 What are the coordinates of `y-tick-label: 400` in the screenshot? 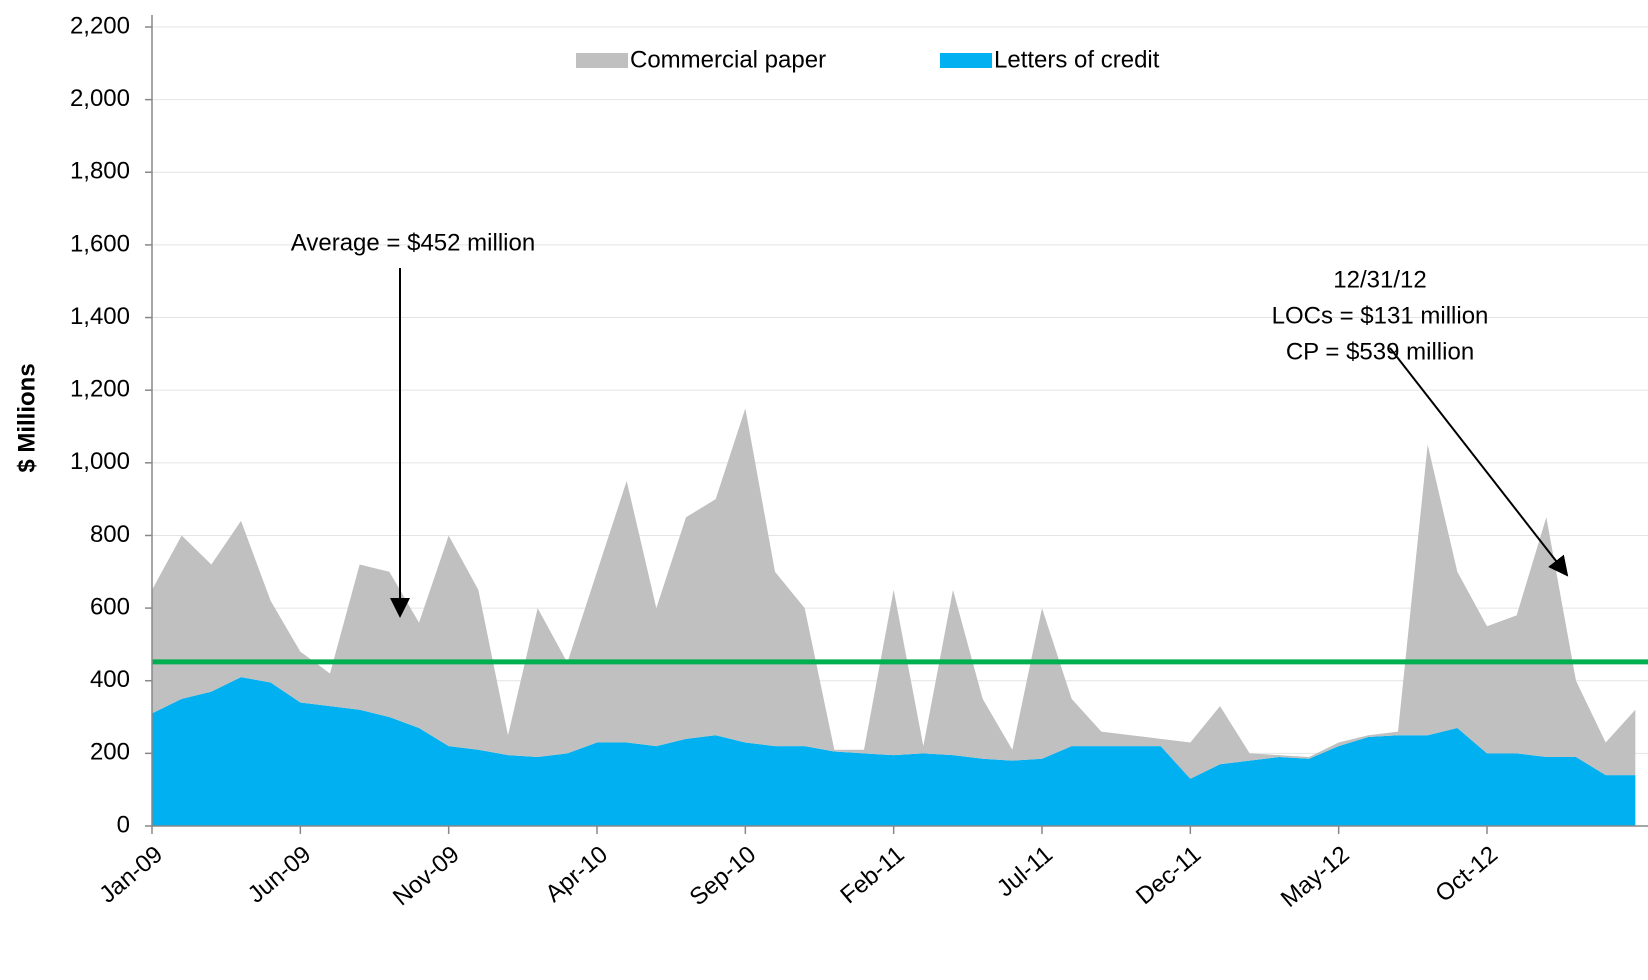 It's located at (110, 679).